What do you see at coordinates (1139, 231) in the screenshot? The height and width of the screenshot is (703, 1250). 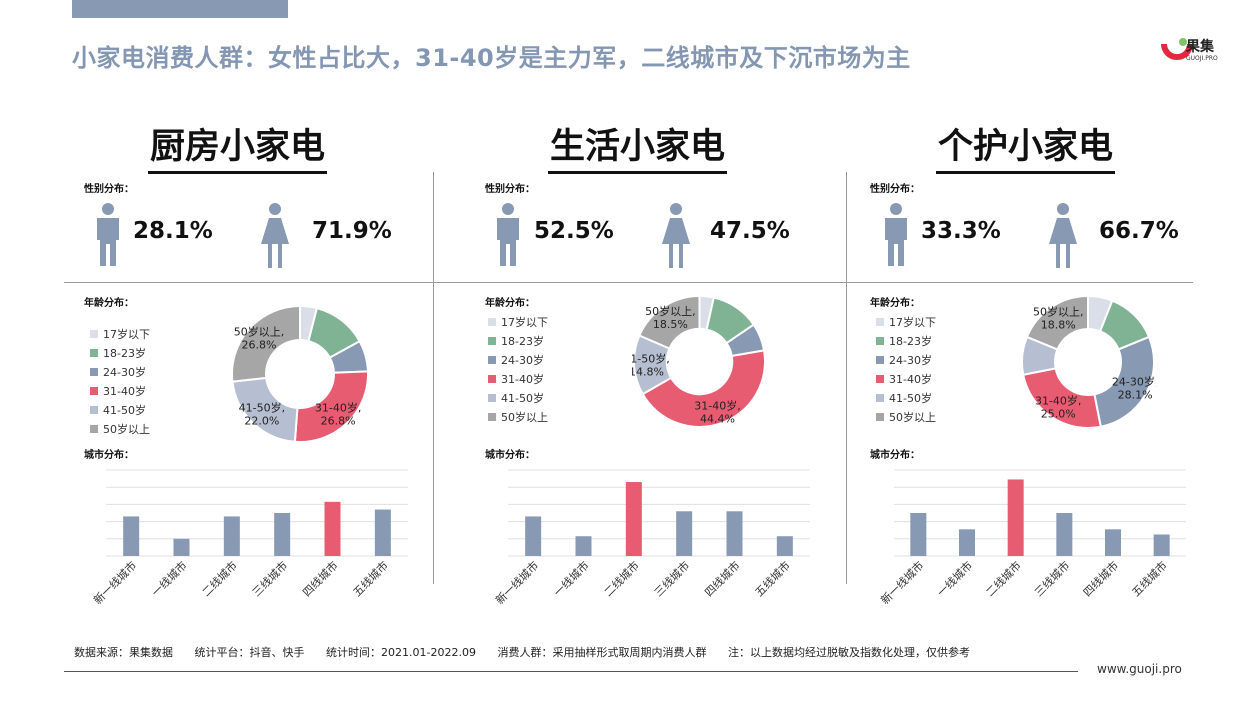 I see `female-percent: 66.7%` at bounding box center [1139, 231].